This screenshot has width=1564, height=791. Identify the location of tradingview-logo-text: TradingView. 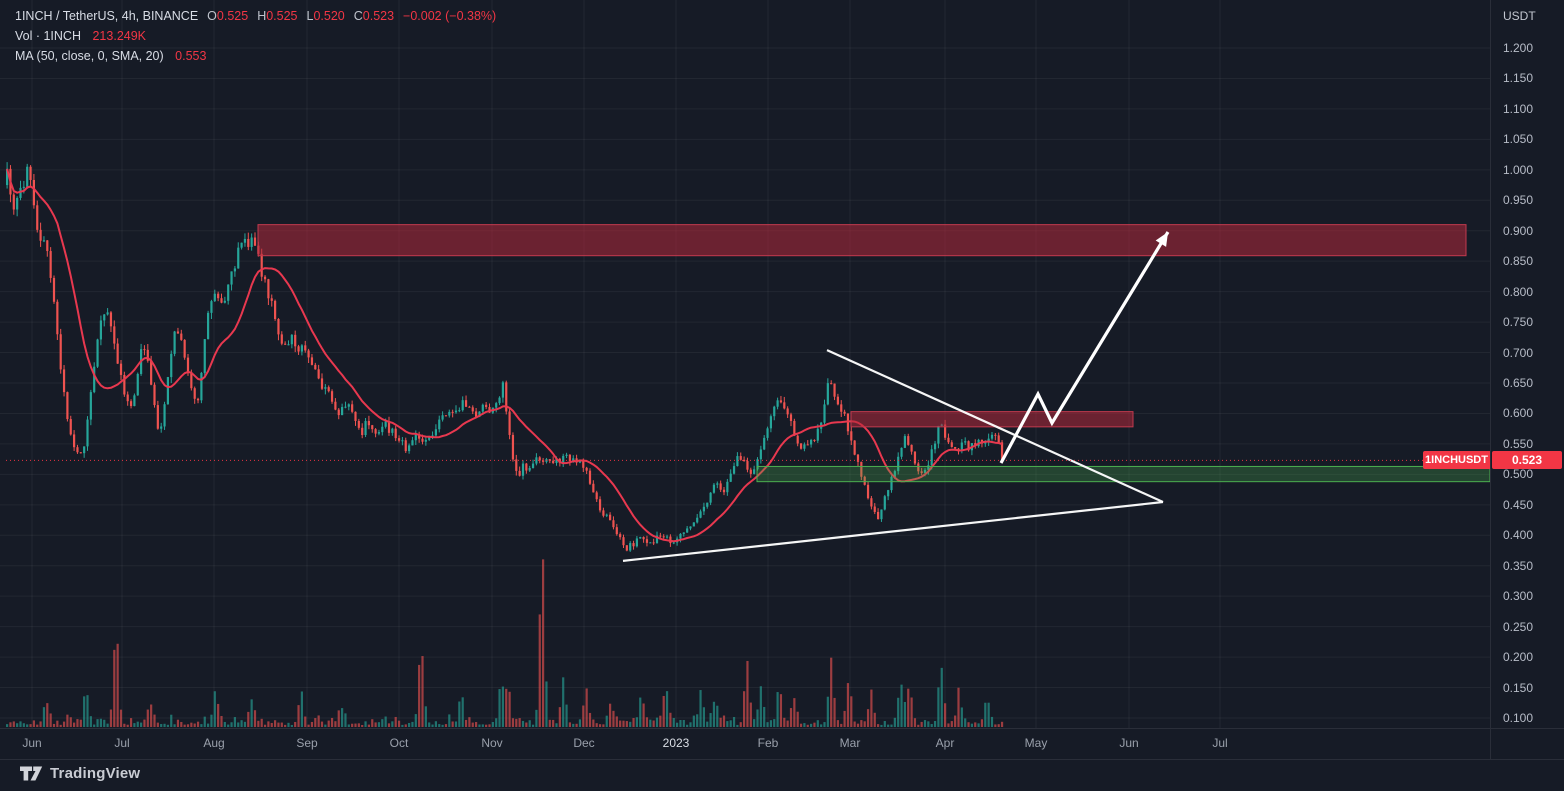
(95, 773).